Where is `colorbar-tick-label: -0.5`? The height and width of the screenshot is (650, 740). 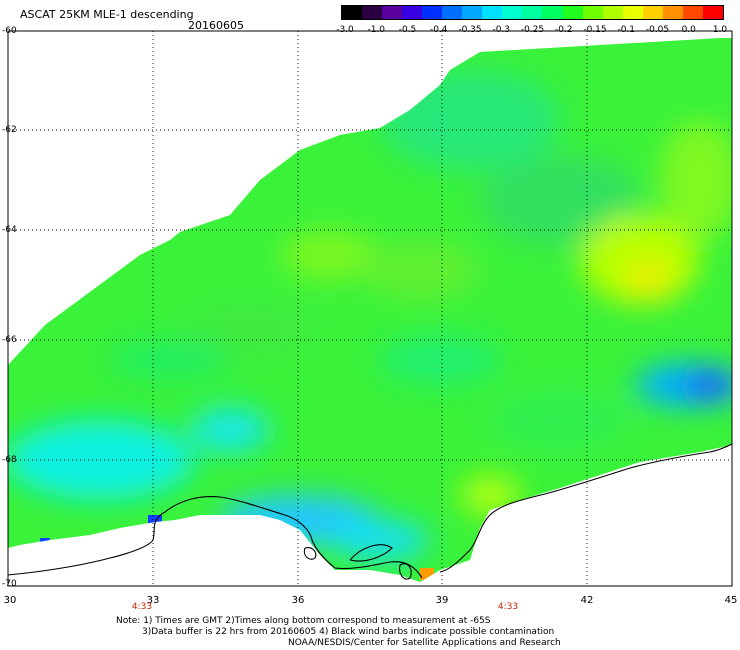 colorbar-tick-label: -0.5 is located at coordinates (407, 30).